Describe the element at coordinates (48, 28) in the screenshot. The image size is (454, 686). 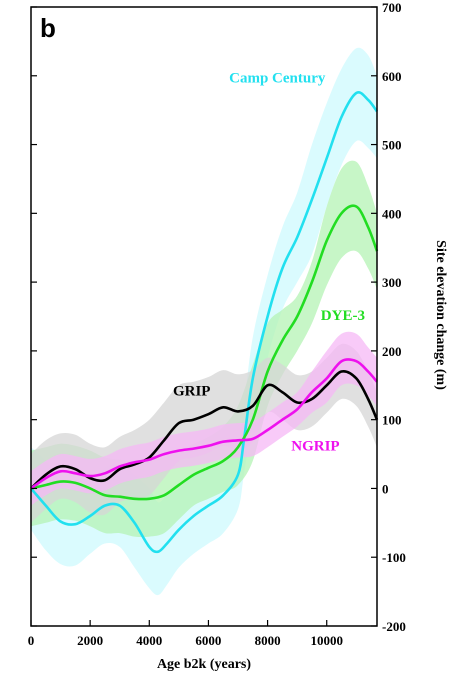
I see `panel-label: b` at that location.